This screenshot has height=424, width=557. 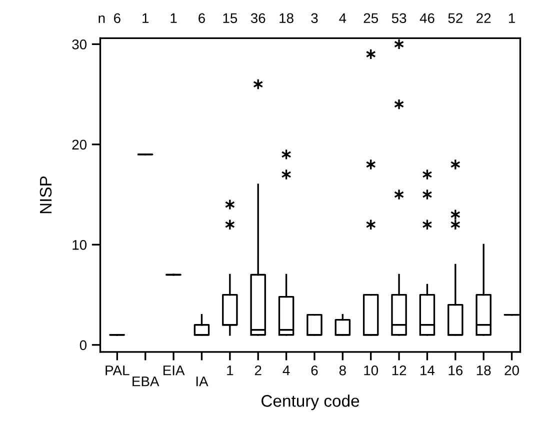 I want to click on x-tick-label: 18, so click(x=483, y=370).